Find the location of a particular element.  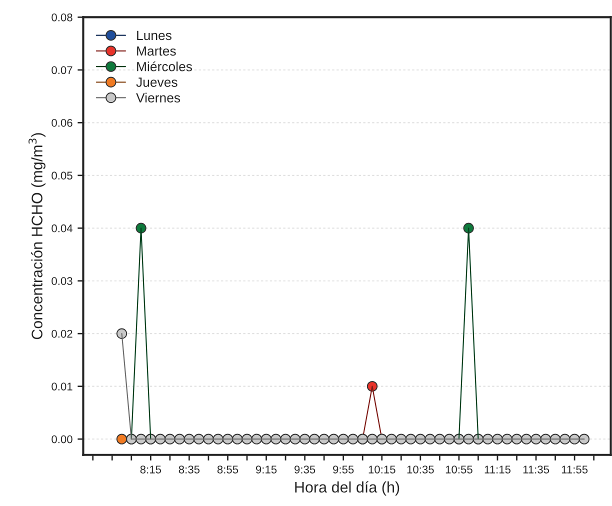

legend-label: Viernes is located at coordinates (158, 97).